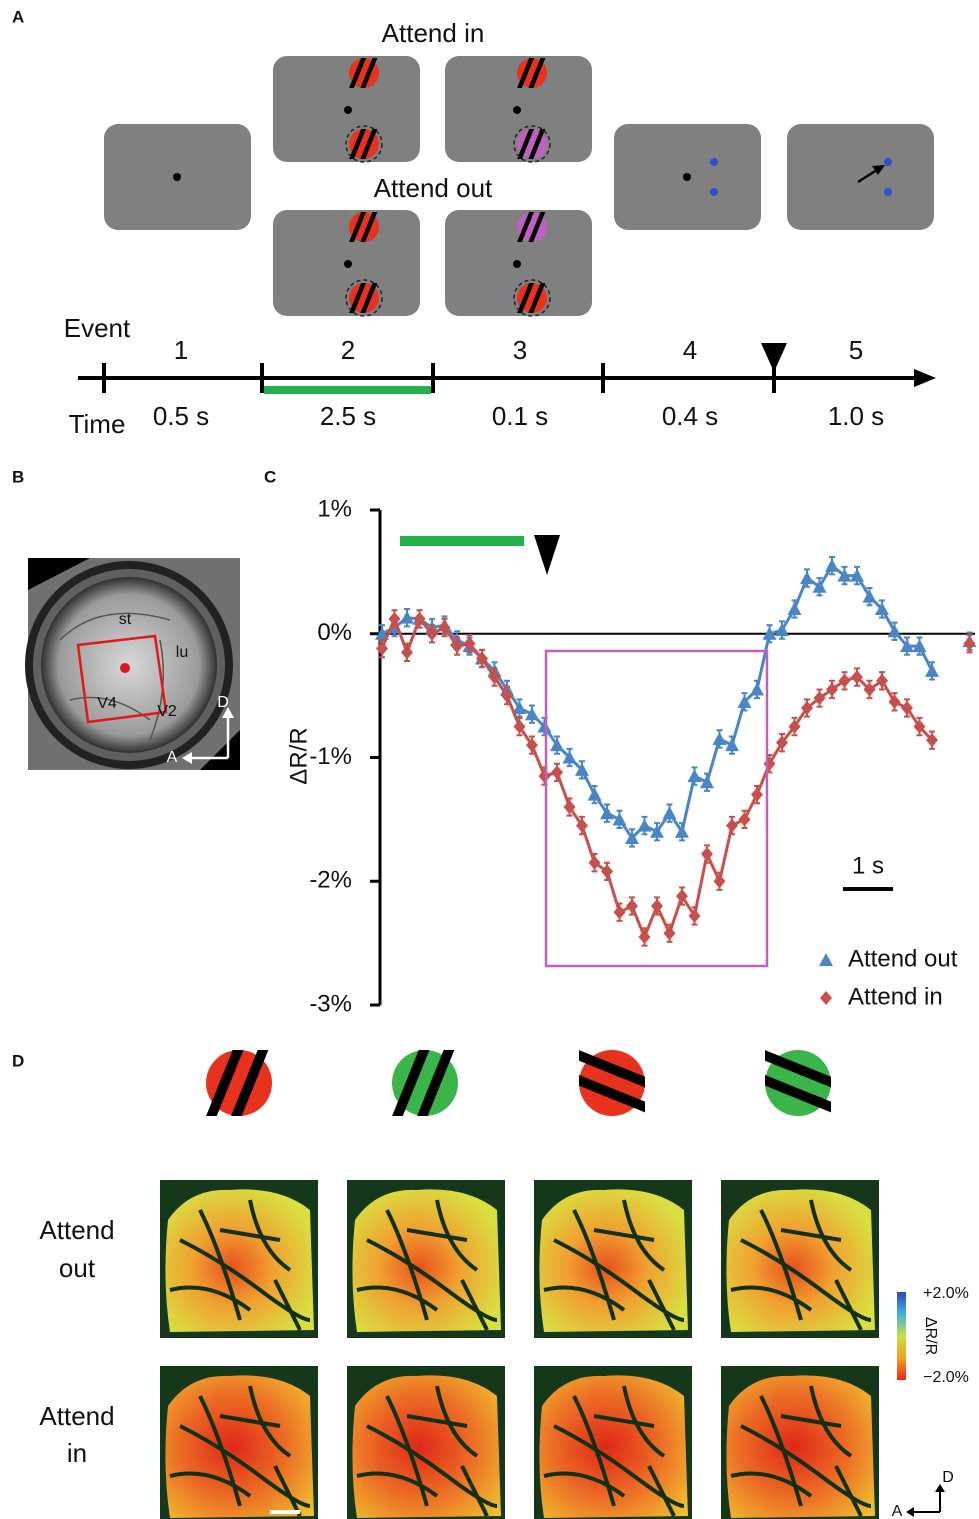 This screenshot has width=979, height=1519. Describe the element at coordinates (181, 416) in the screenshot. I see `event-duration: 0.5 s` at that location.